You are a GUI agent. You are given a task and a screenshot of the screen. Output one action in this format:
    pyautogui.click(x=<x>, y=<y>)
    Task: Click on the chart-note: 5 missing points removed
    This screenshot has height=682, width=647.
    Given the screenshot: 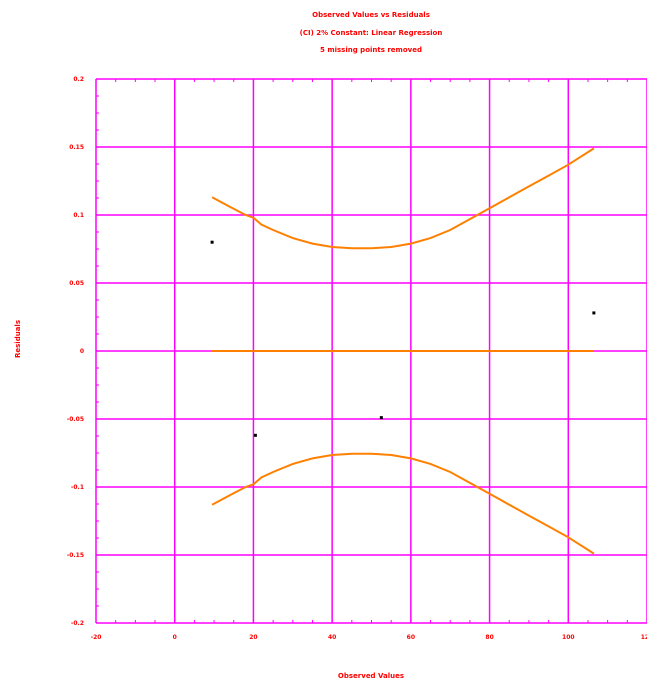 What is the action you would take?
    pyautogui.click(x=371, y=50)
    